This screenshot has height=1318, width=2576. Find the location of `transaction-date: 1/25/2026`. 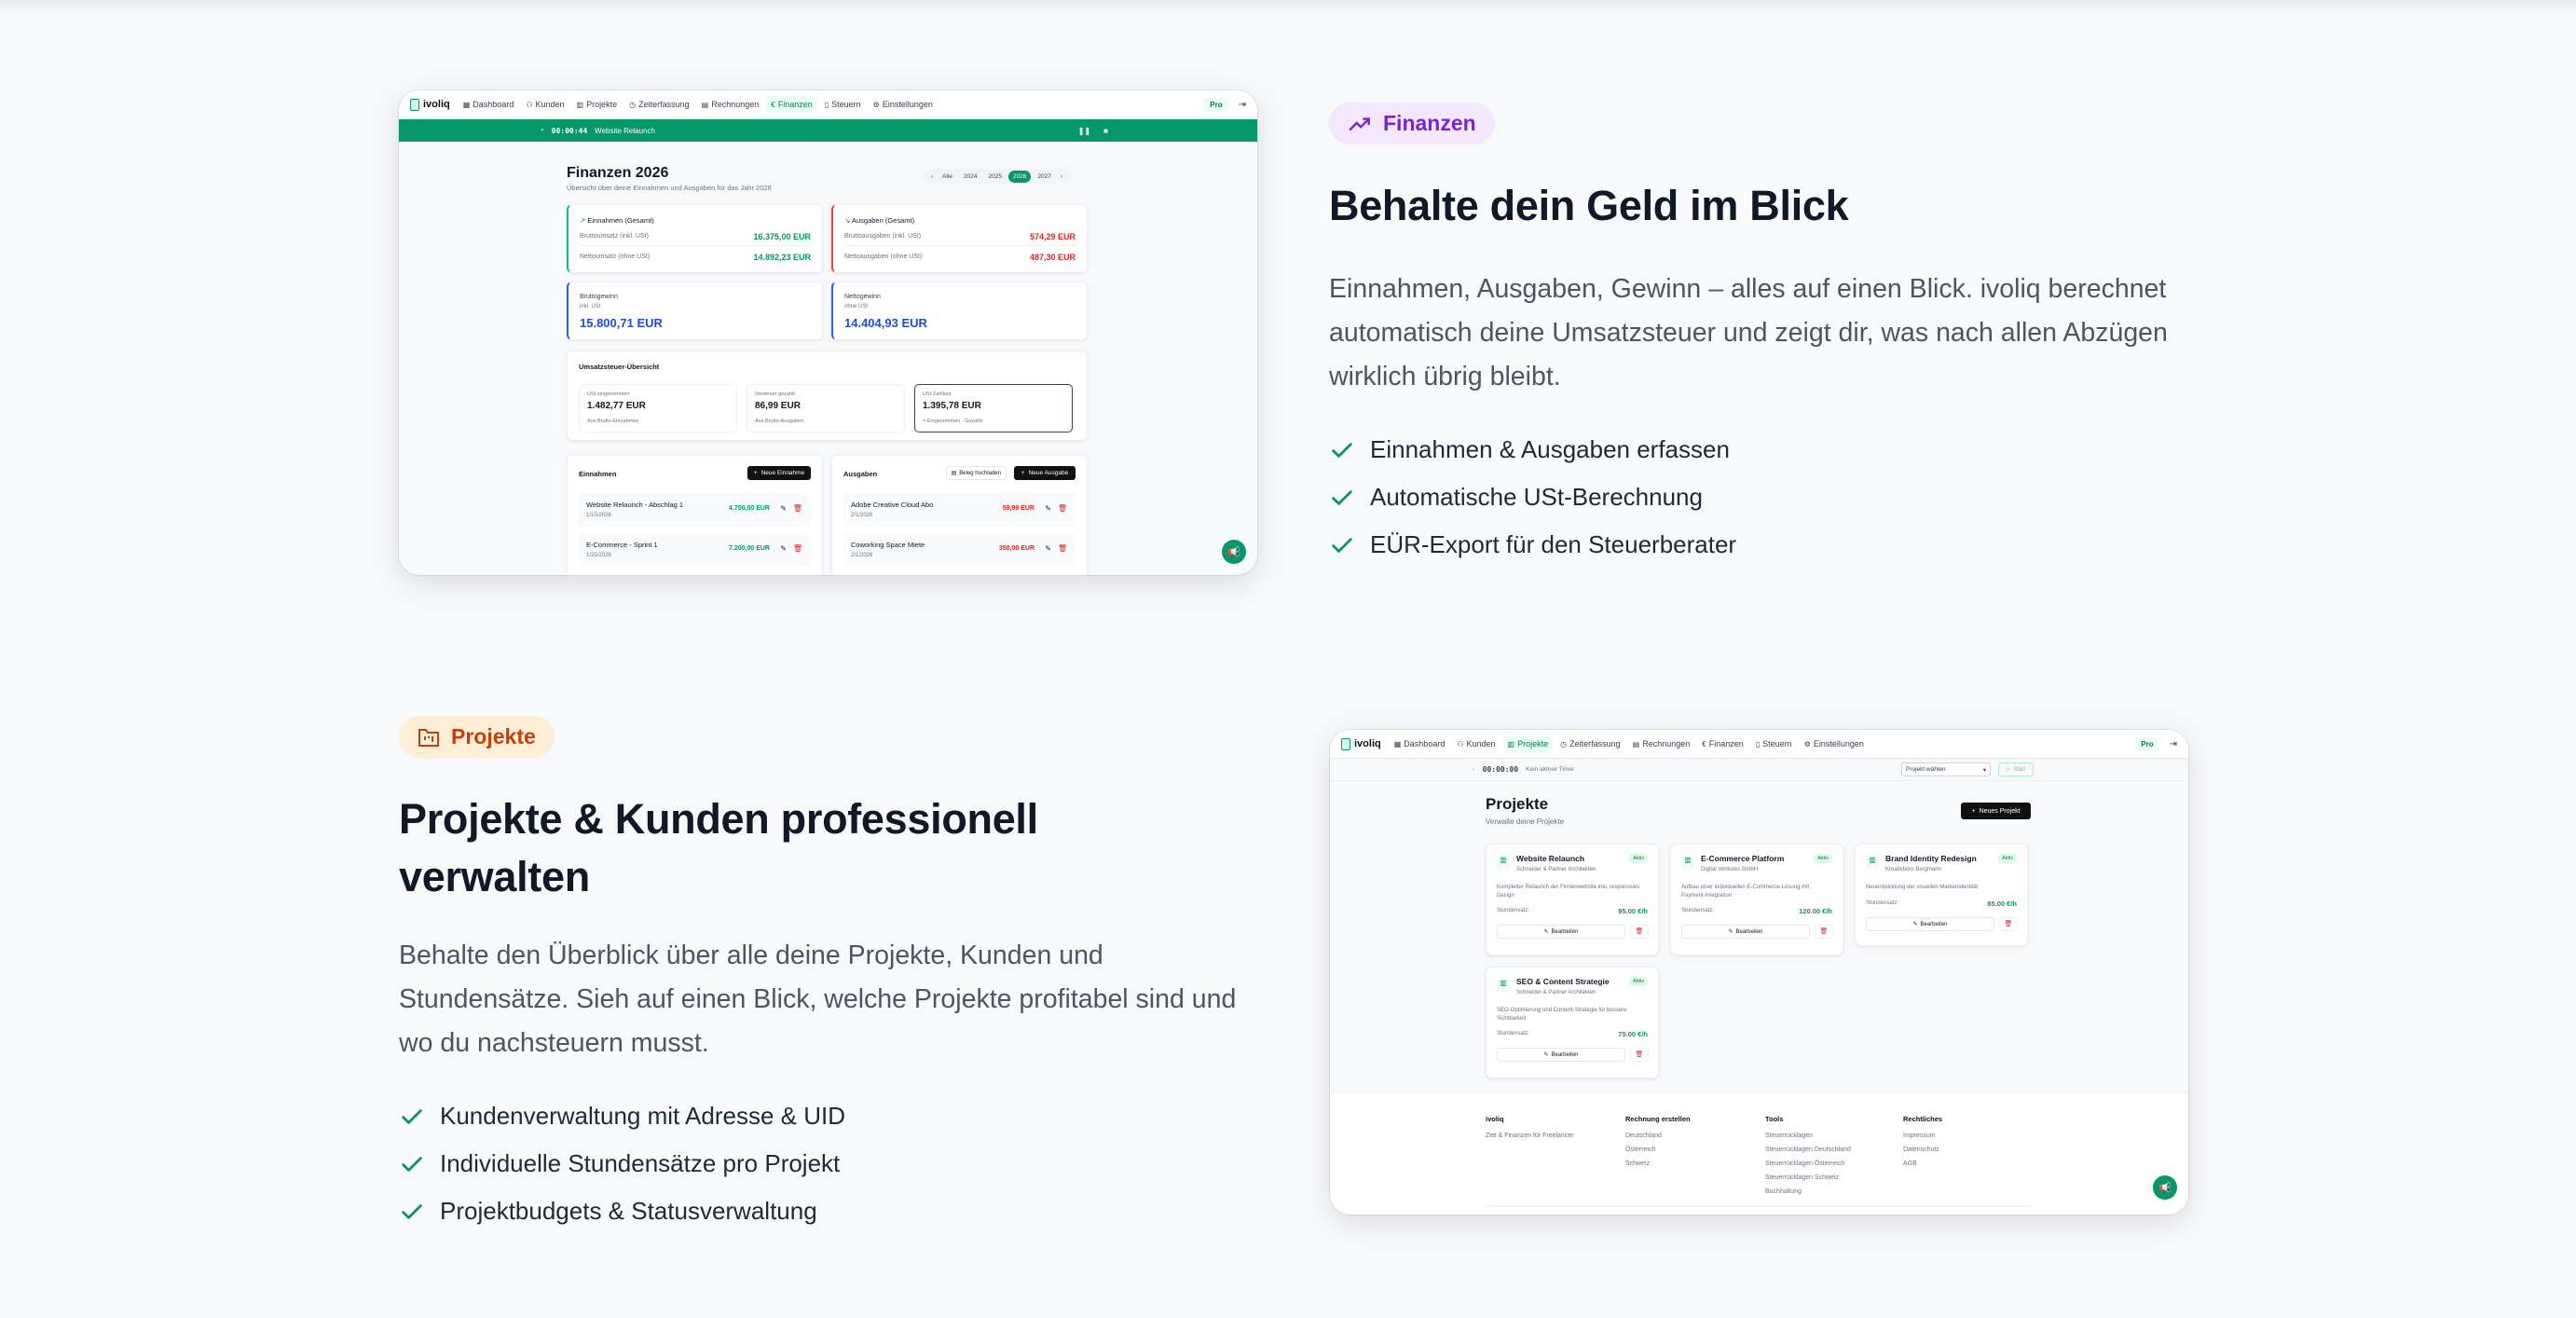

transaction-date: 1/25/2026 is located at coordinates (598, 555).